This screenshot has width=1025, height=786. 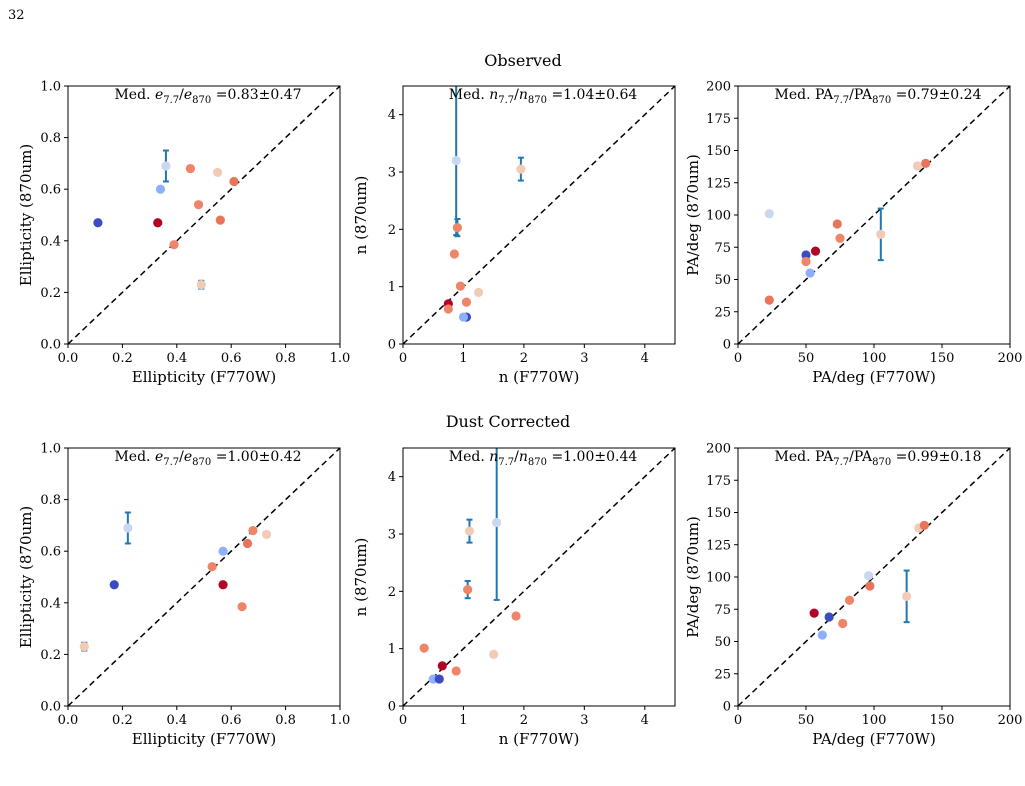 What do you see at coordinates (722, 642) in the screenshot?
I see `y-tick-label: 50` at bounding box center [722, 642].